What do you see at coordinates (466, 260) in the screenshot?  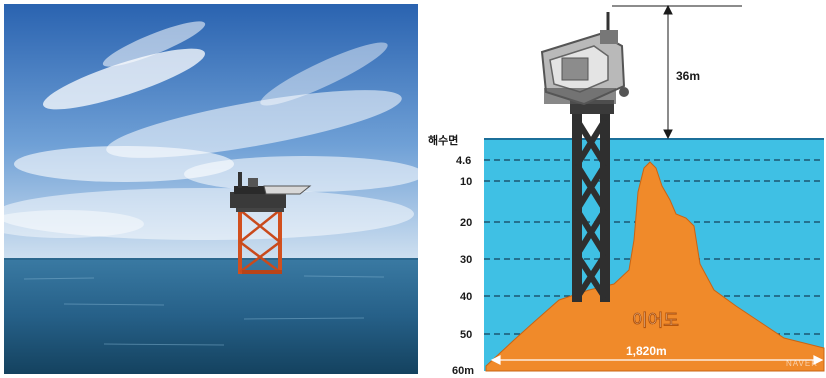 I see `depth-label-30: 30` at bounding box center [466, 260].